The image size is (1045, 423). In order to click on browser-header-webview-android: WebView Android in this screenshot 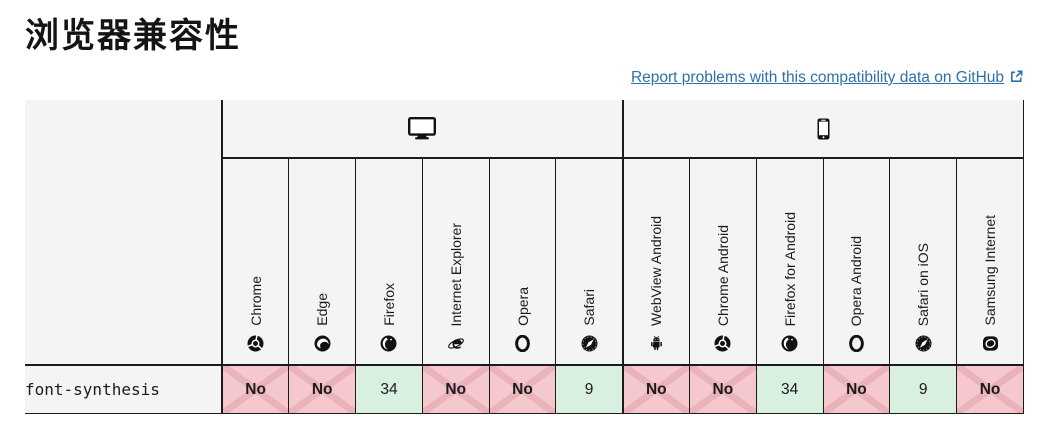, I will do `click(655, 261)`.